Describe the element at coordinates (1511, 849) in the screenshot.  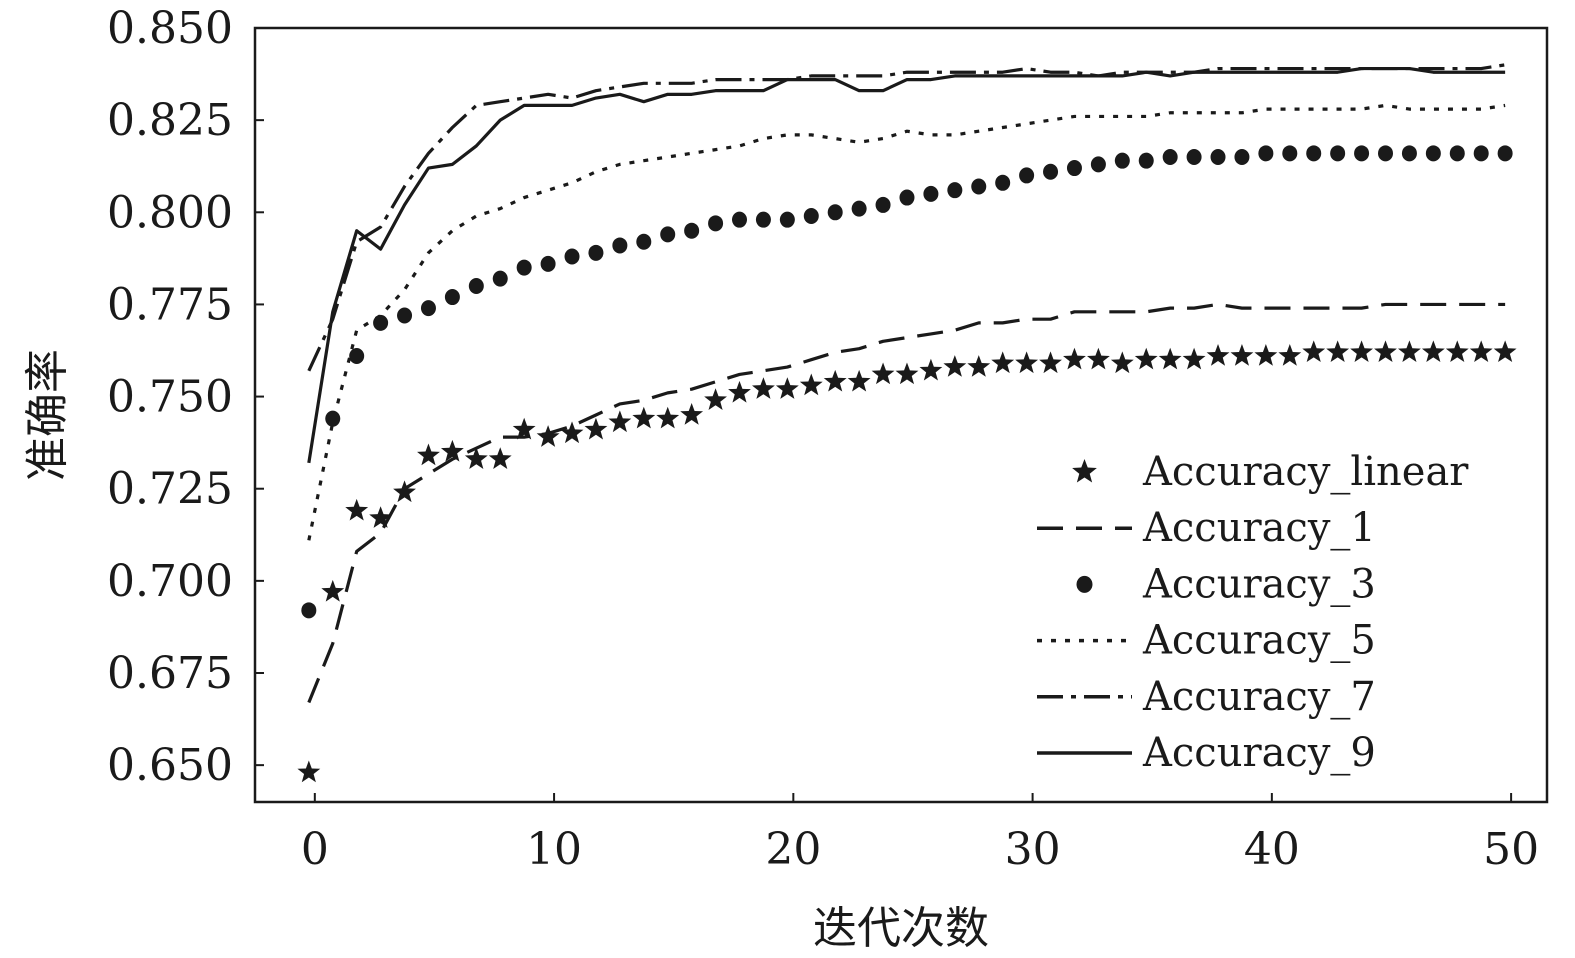
I see `x-tick-label: 50` at that location.